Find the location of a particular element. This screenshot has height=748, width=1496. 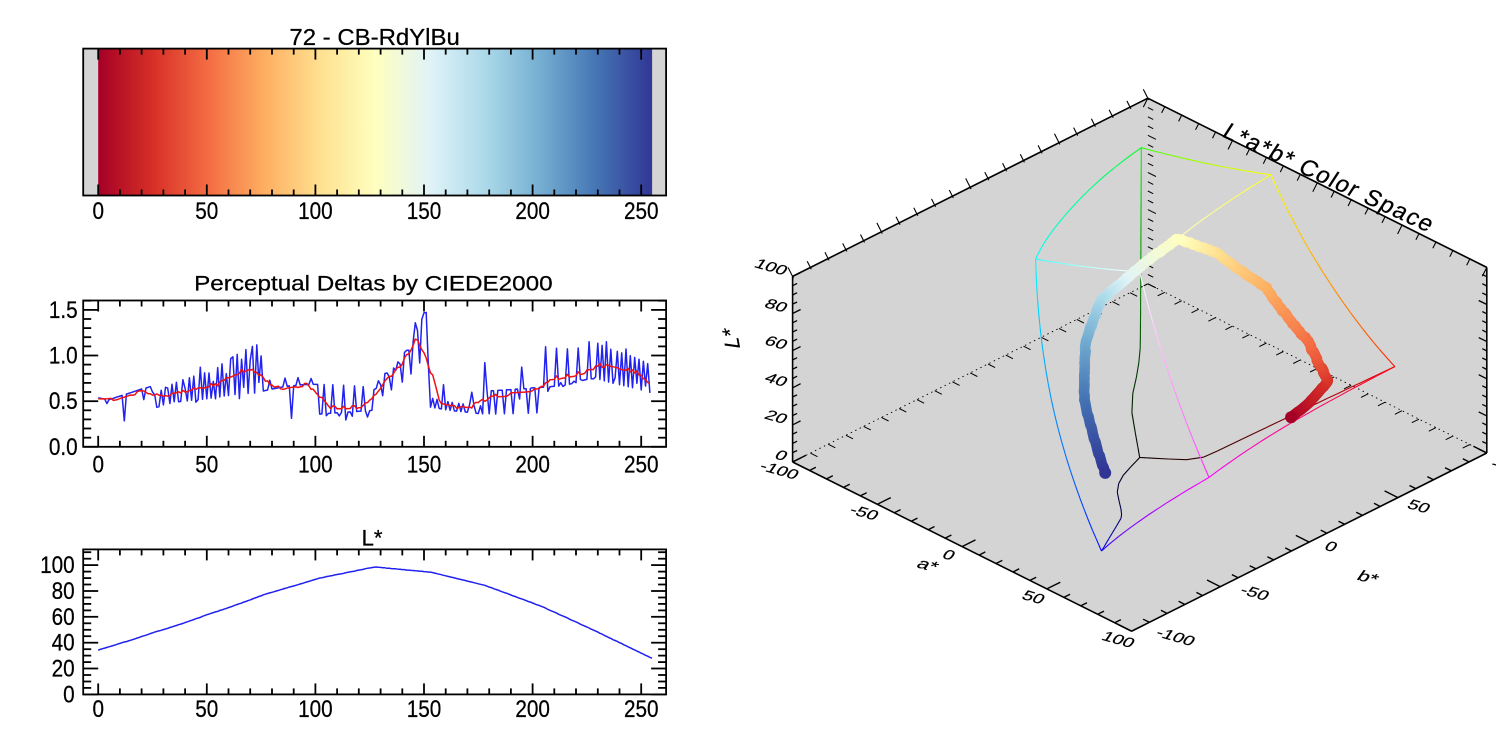

svg-text: 0.5 is located at coordinates (63, 401).